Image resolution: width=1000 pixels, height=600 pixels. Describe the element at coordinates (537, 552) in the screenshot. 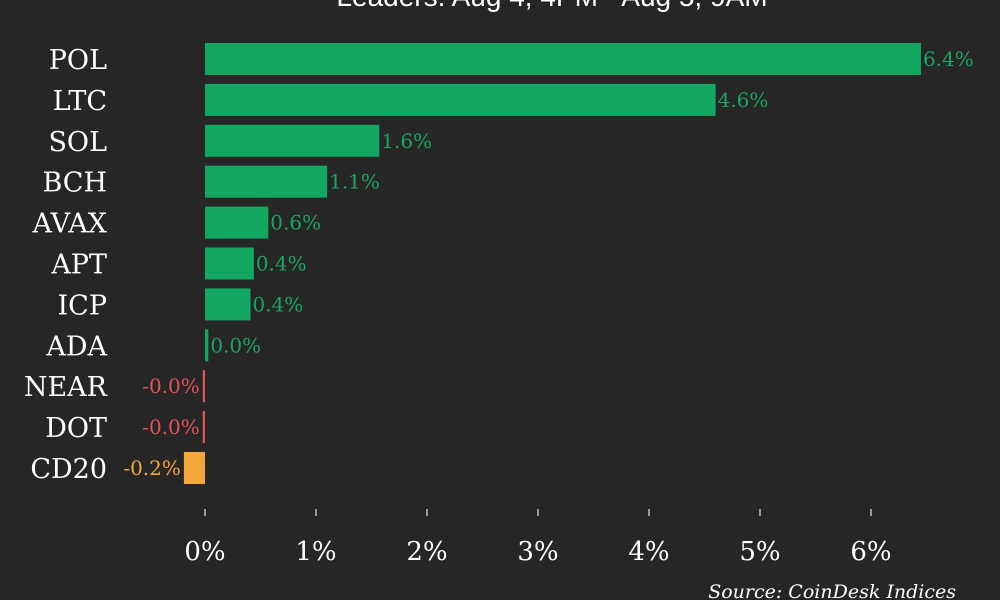

I see `x-tick-label: 3%` at that location.